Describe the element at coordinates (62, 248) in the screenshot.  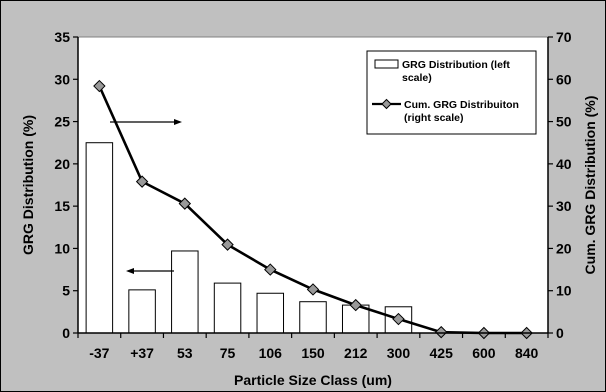
I see `left-tick-label: 10` at that location.